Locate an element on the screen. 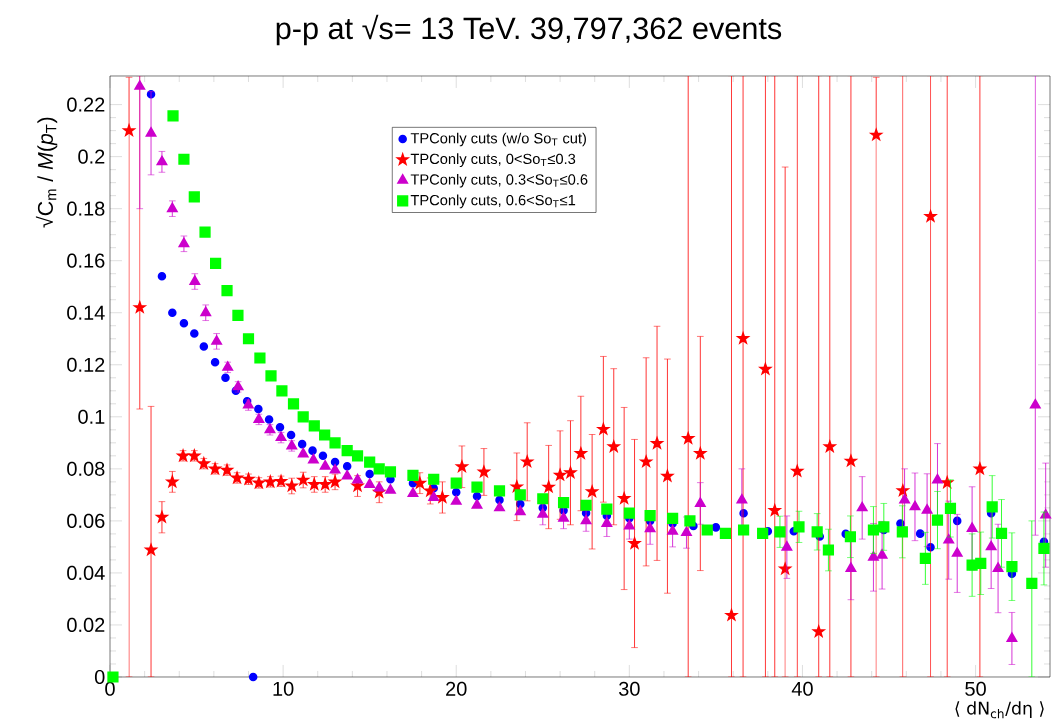 This screenshot has width=1057, height=727. y-tick-label: 0 is located at coordinates (99, 677).